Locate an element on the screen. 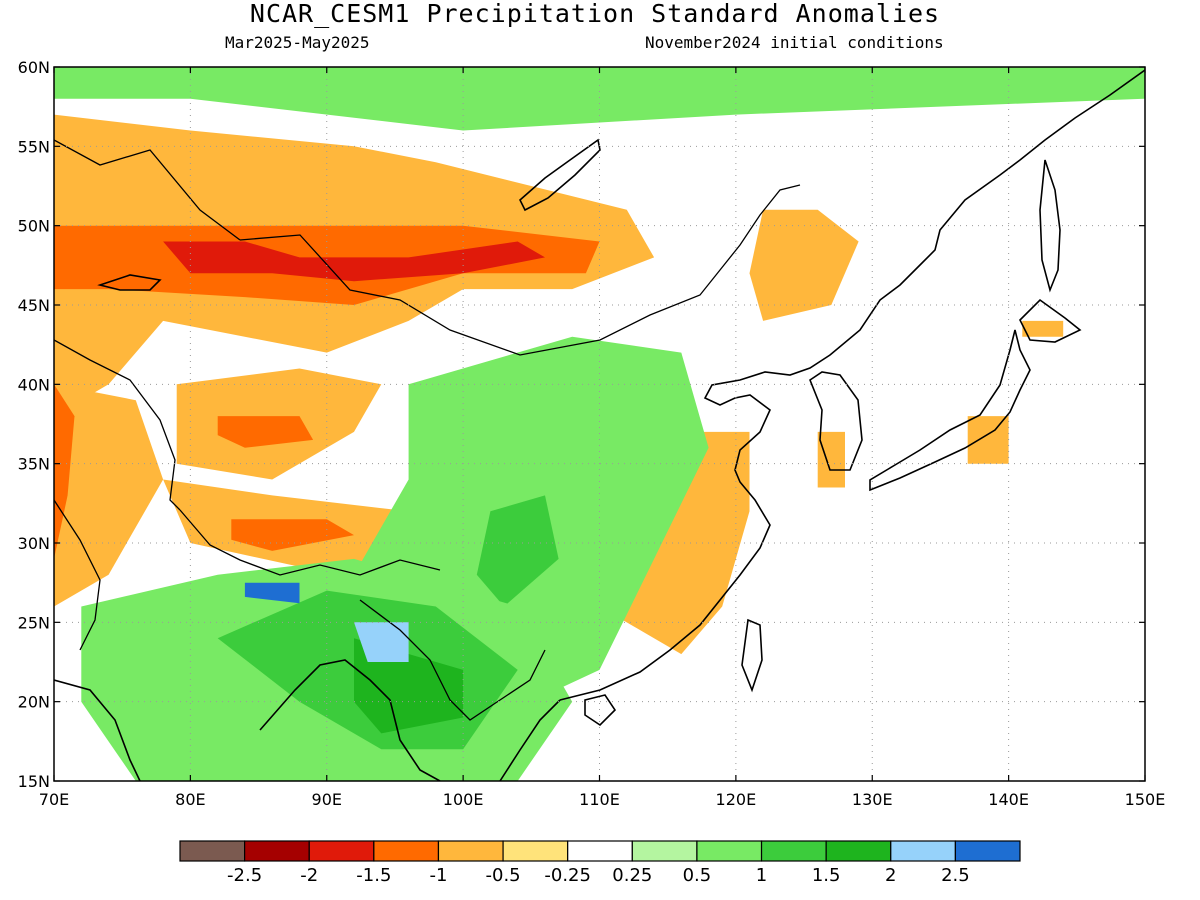  region-manchuria-dry is located at coordinates (804, 265).